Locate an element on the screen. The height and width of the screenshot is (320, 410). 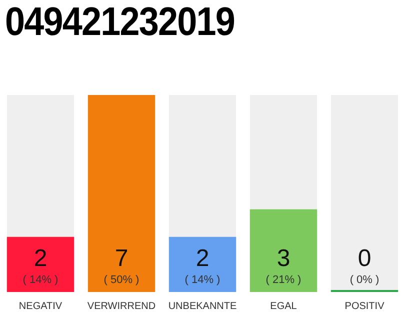
data-label: ( 0% ) is located at coordinates (365, 280).